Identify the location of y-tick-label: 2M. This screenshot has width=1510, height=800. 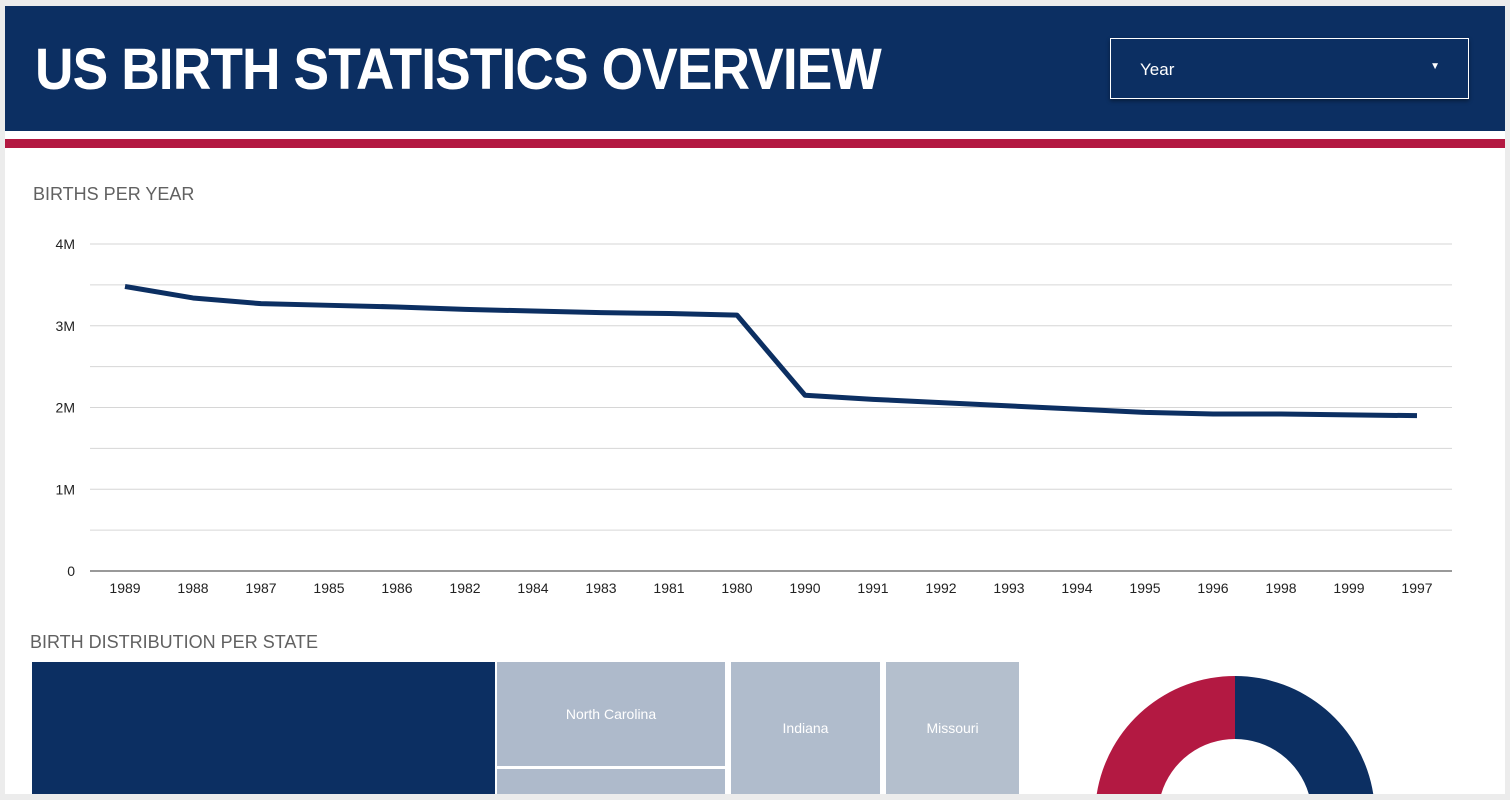
(65, 408).